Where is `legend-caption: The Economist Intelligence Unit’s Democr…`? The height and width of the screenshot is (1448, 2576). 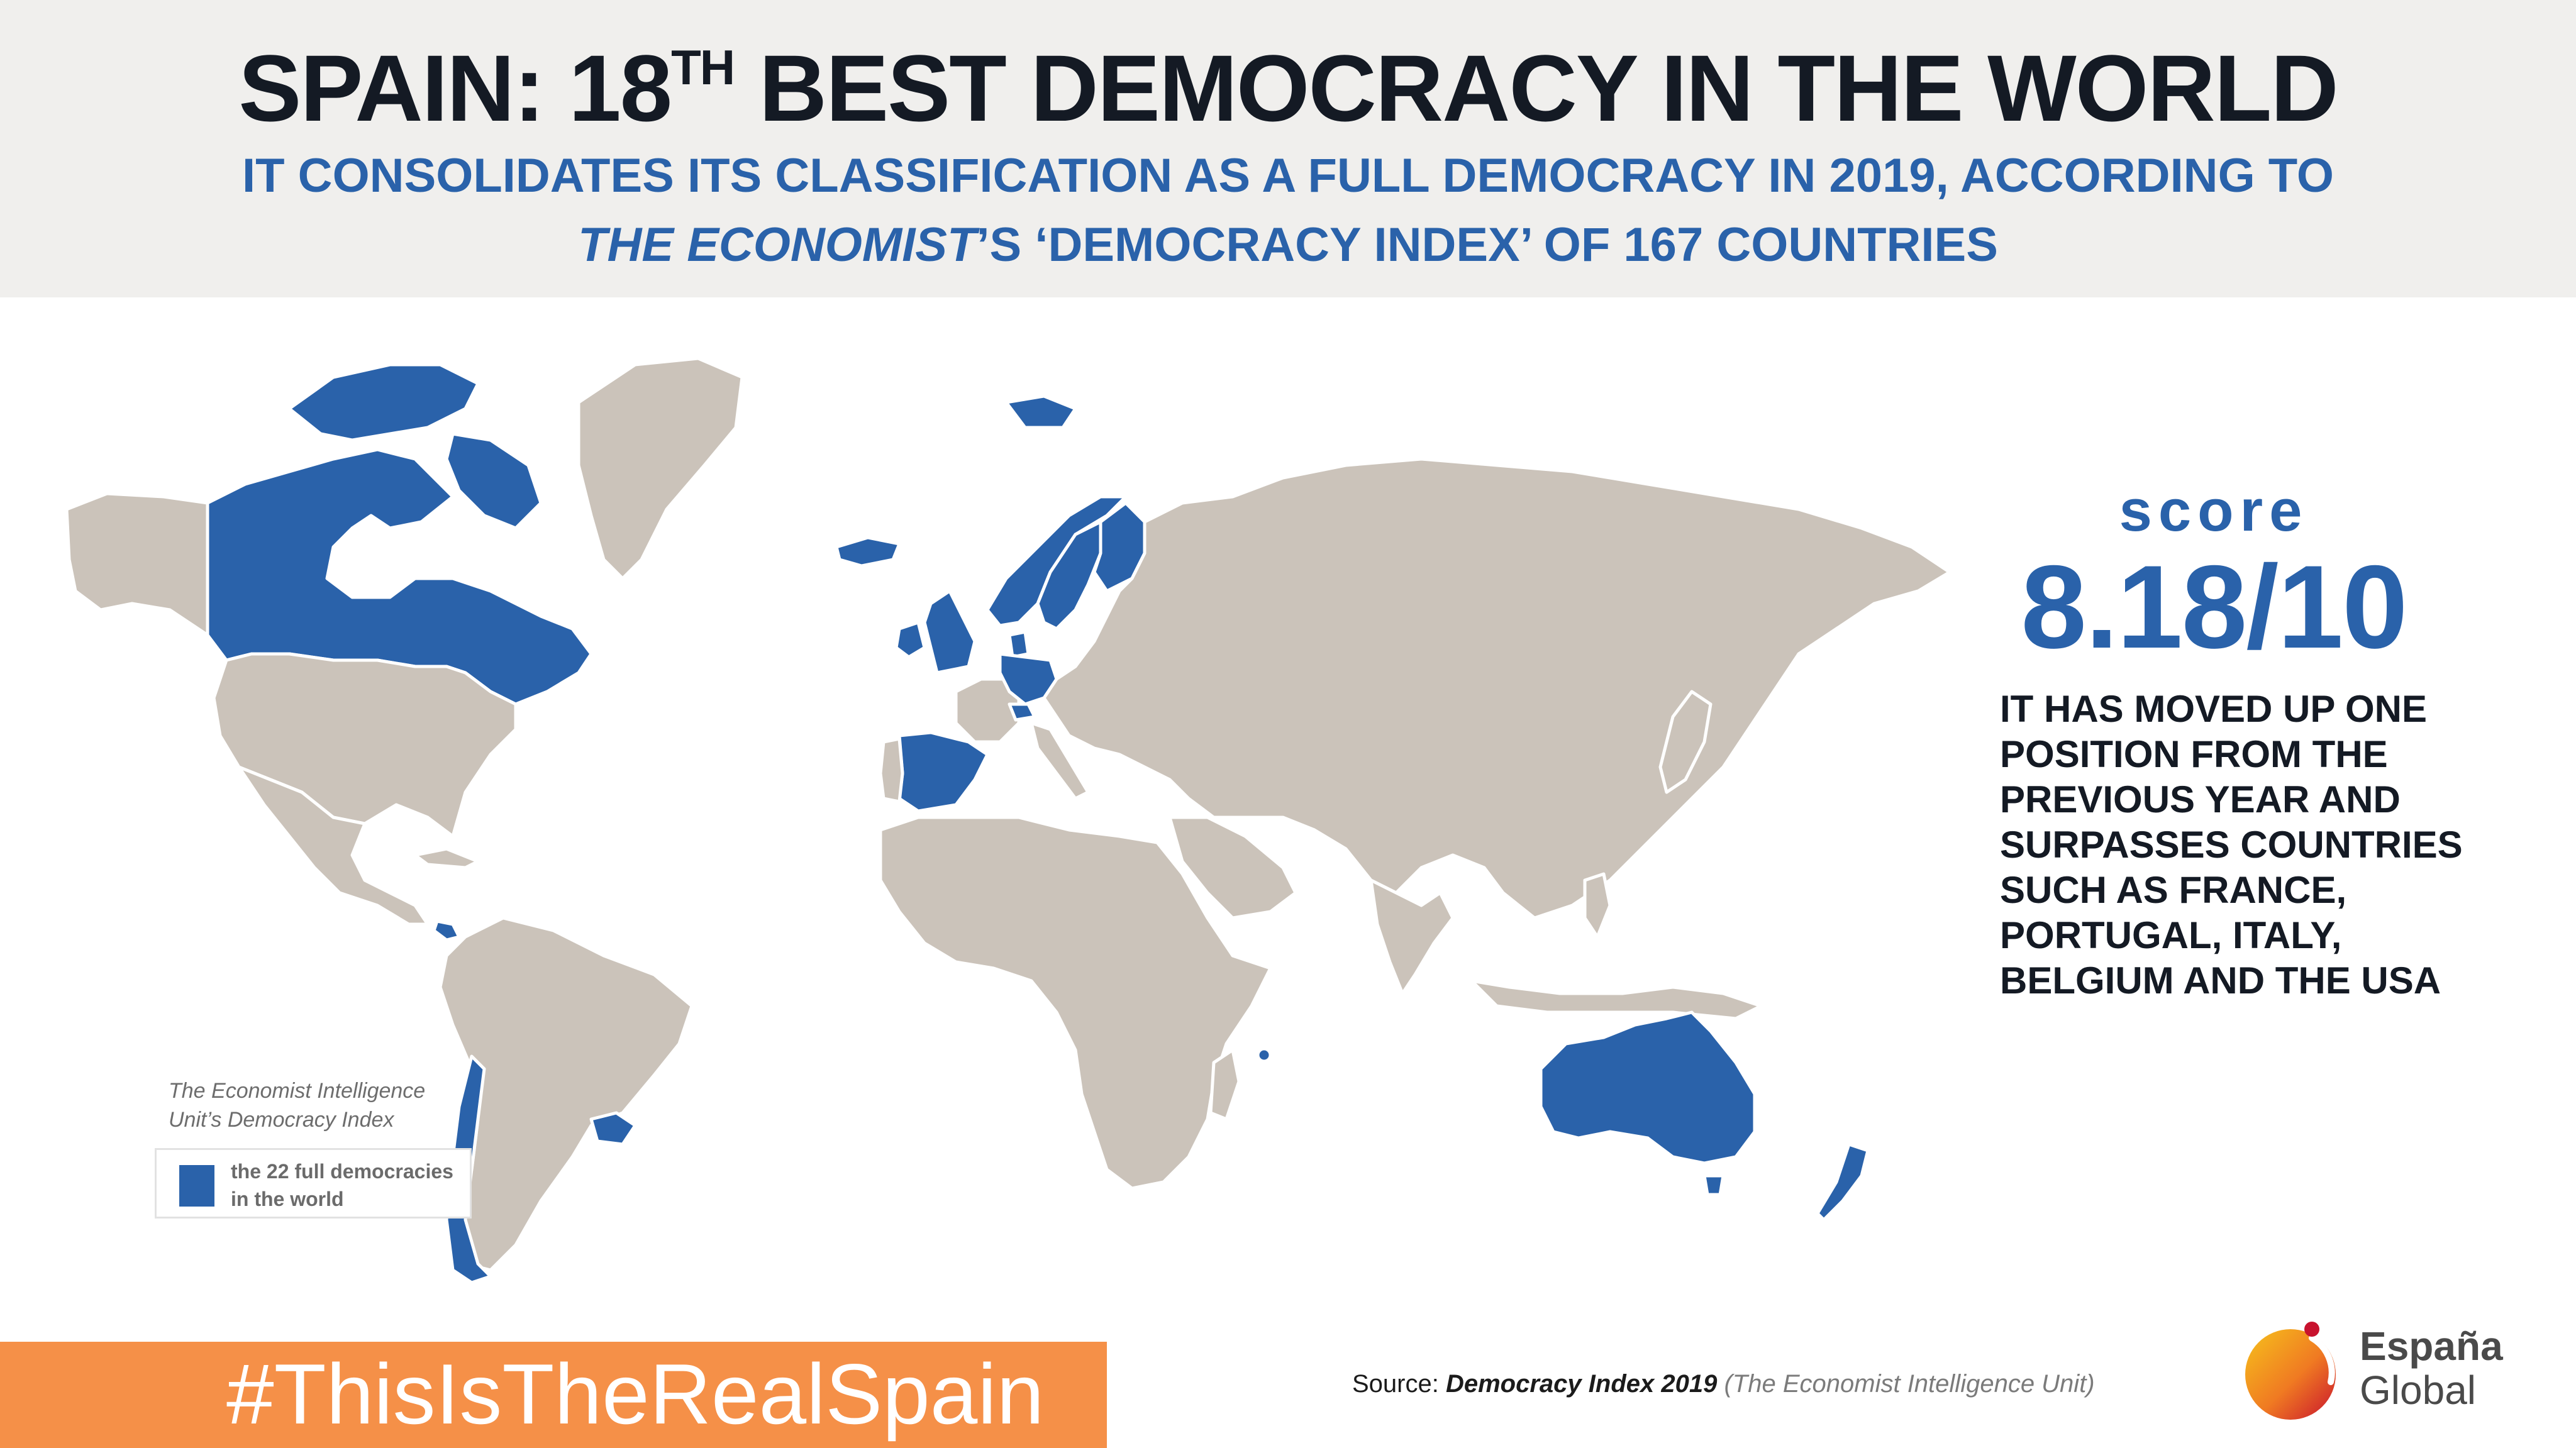 legend-caption: The Economist Intelligence Unit’s Democr… is located at coordinates (297, 1105).